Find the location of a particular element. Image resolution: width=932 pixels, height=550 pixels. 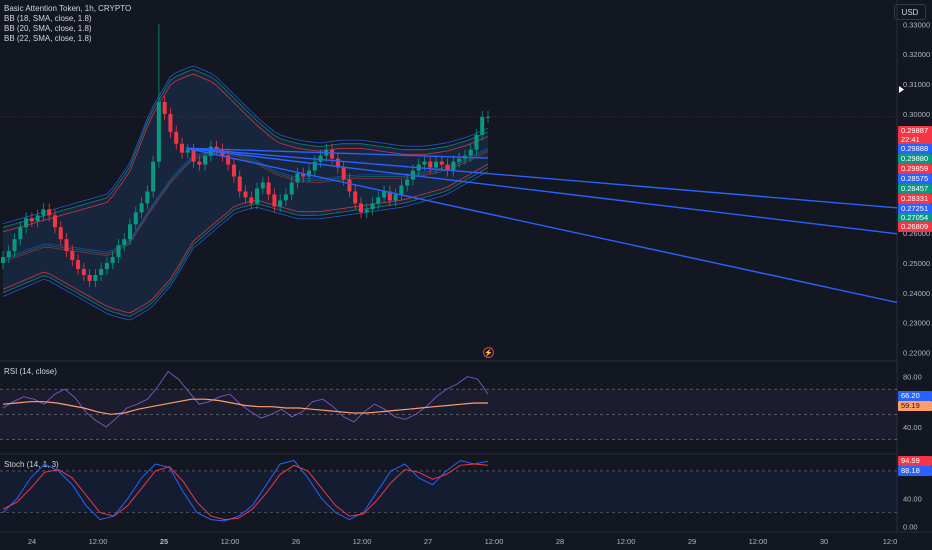

rsi-rsi-line is located at coordinates (245, 399).